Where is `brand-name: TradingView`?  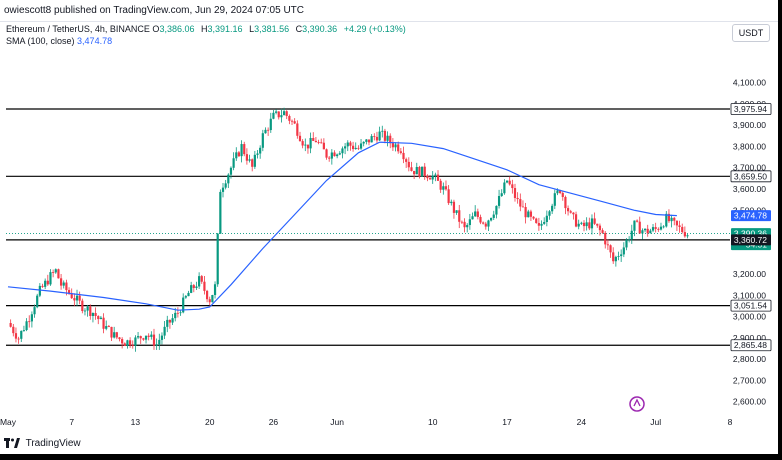 brand-name: TradingView is located at coordinates (53, 443).